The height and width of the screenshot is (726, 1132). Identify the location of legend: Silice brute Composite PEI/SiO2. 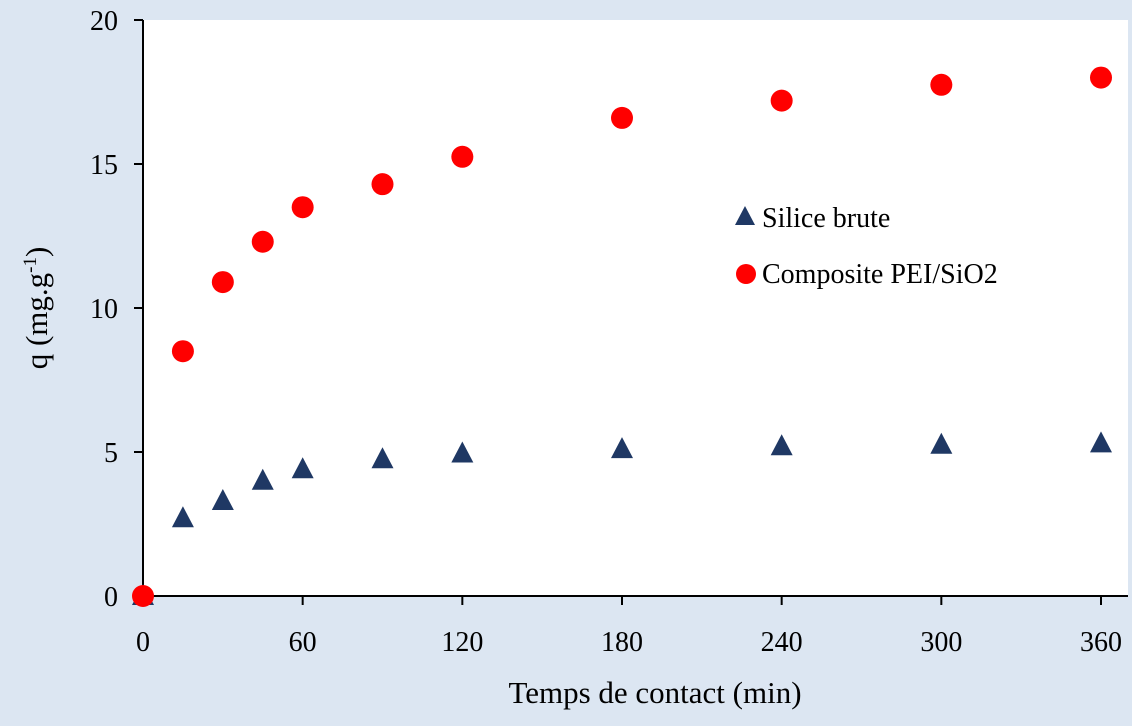
(866, 246).